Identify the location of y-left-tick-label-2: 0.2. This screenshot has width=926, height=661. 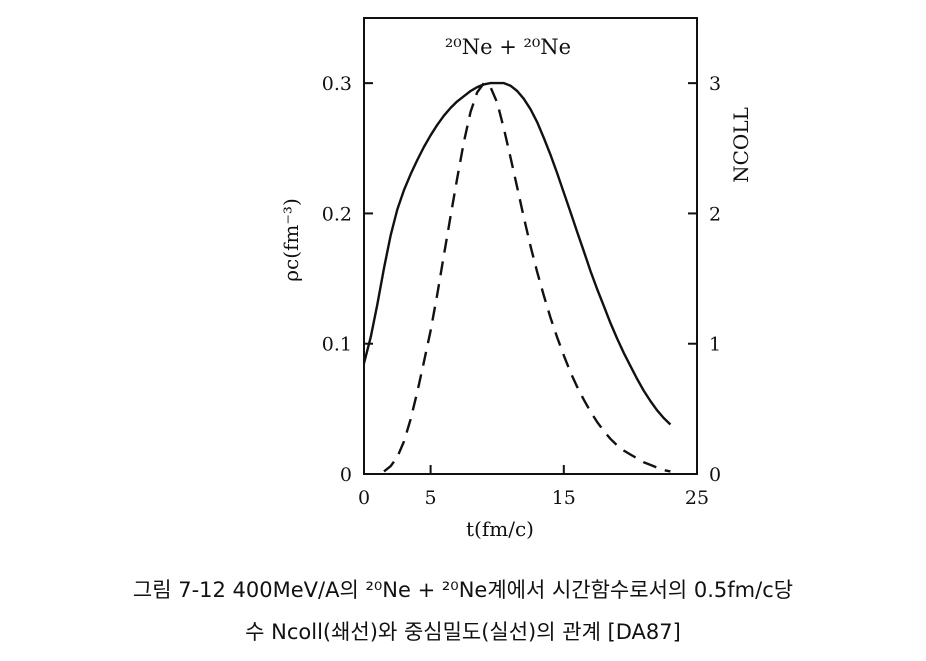
(337, 214).